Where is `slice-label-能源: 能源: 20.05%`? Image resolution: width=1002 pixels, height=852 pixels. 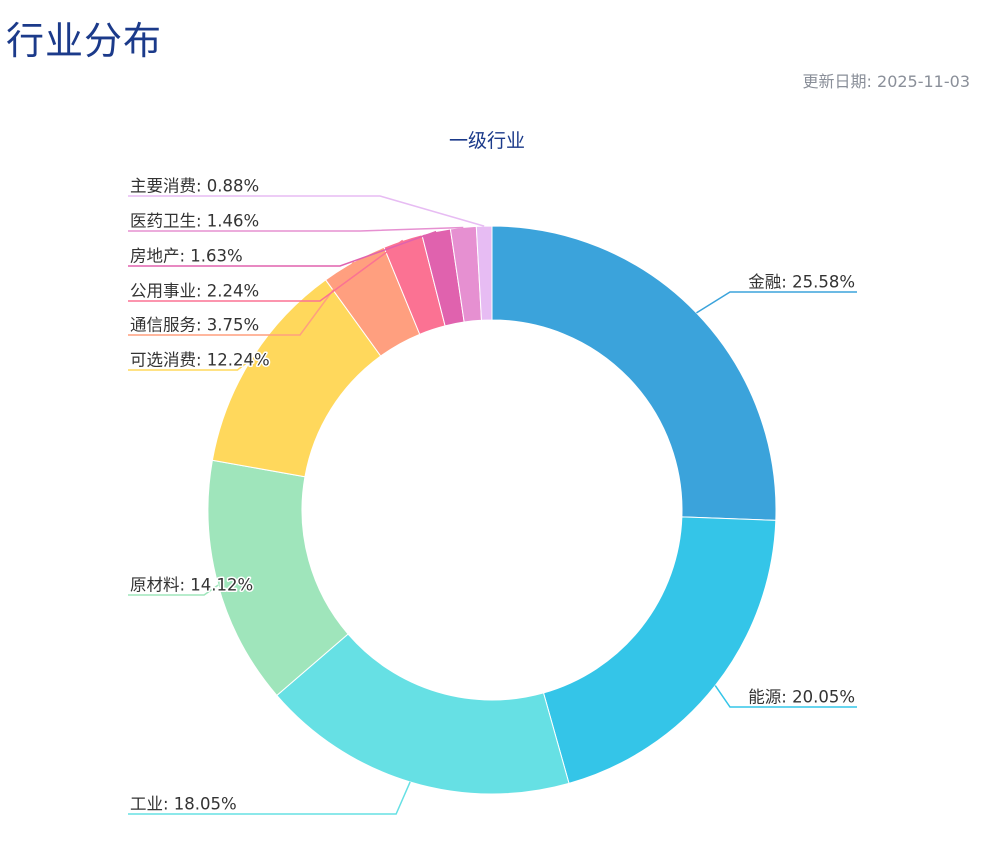
slice-label-能源: 能源: 20.05% is located at coordinates (801, 697).